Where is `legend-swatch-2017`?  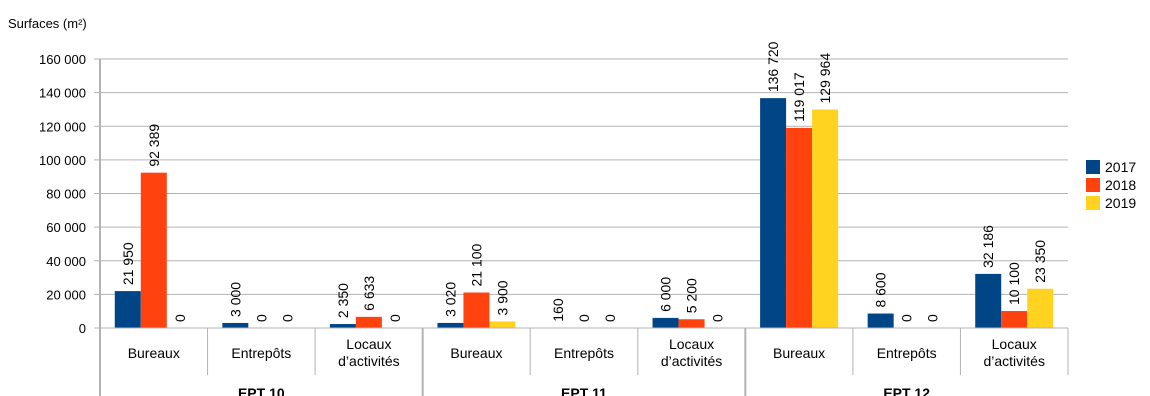 legend-swatch-2017 is located at coordinates (1093, 167).